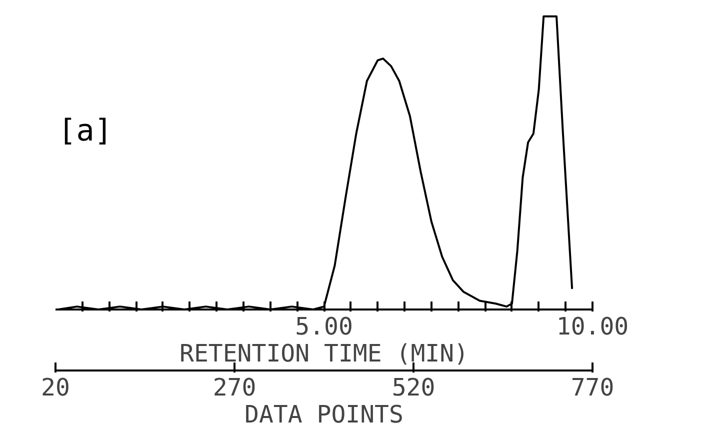  What do you see at coordinates (55, 388) in the screenshot?
I see `x2-tick-label: 20` at bounding box center [55, 388].